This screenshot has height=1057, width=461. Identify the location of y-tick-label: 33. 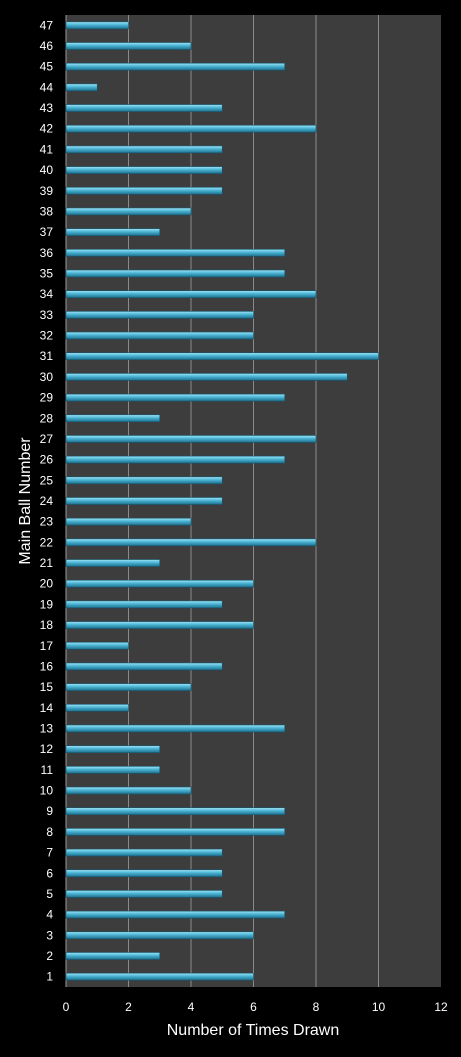
(47, 315).